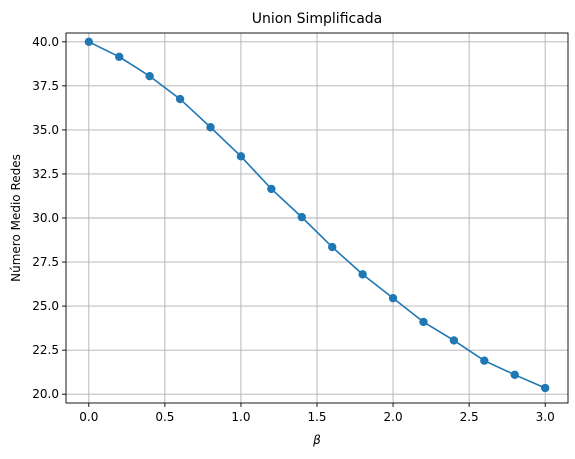 This screenshot has height=459, width=575. I want to click on x-tick-label: 3.0, so click(545, 417).